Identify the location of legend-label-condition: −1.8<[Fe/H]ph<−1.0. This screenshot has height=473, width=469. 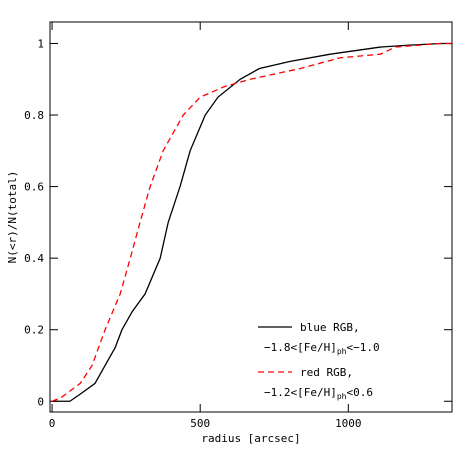
(322, 348).